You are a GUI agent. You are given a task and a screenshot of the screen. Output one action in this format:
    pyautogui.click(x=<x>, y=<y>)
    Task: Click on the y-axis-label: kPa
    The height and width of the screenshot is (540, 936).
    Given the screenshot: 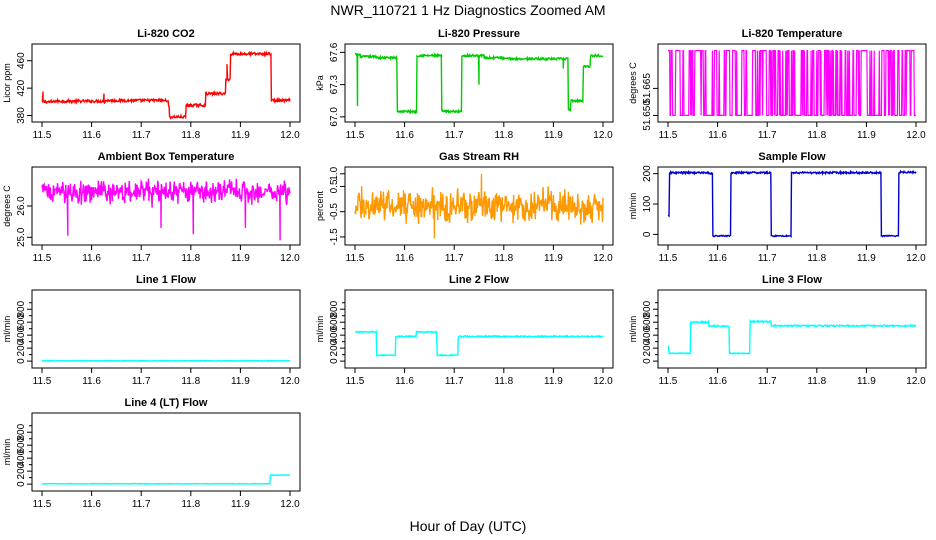 What is the action you would take?
    pyautogui.click(x=320, y=83)
    